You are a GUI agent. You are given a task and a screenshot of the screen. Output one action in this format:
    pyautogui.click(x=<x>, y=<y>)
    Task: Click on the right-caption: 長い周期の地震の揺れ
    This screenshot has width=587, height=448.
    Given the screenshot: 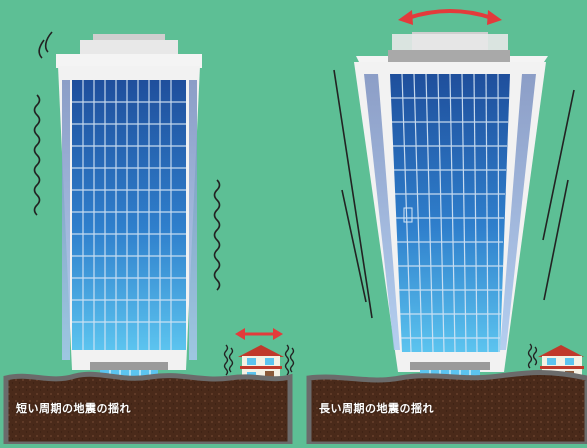 What is the action you would take?
    pyautogui.click(x=376, y=408)
    